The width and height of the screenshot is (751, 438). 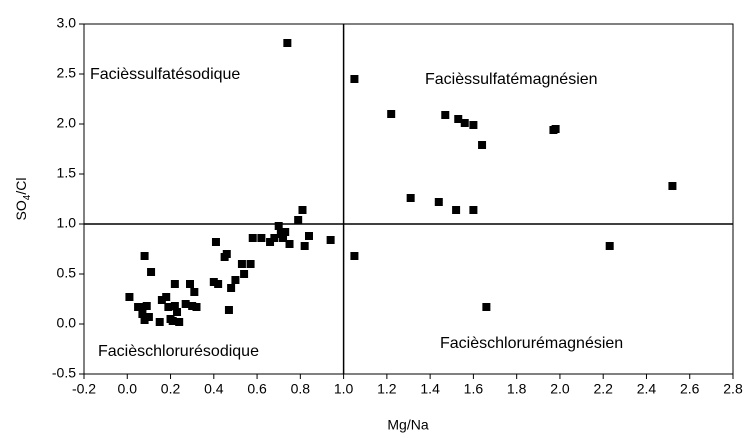 What do you see at coordinates (407, 425) in the screenshot?
I see `x-axis-label: Mg/Na` at bounding box center [407, 425].